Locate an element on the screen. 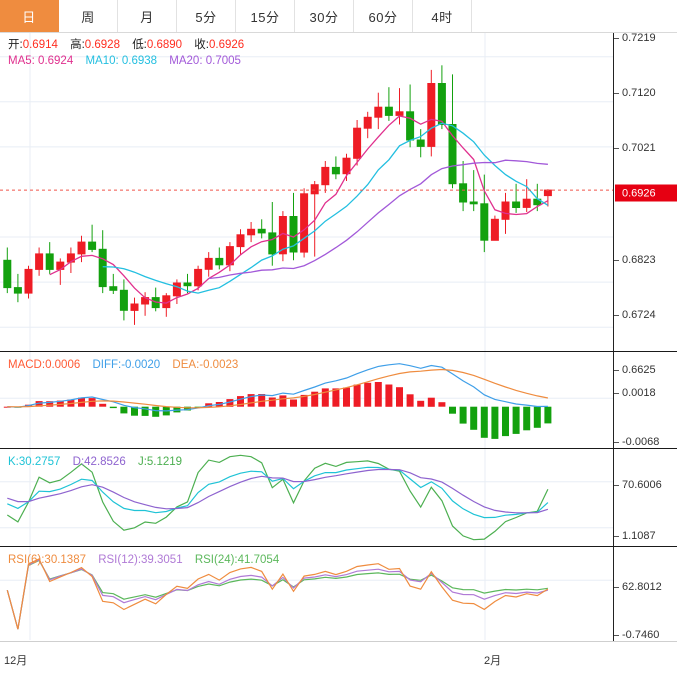 This screenshot has height=674, width=677. price-axis-label: 0.7021 is located at coordinates (639, 148).